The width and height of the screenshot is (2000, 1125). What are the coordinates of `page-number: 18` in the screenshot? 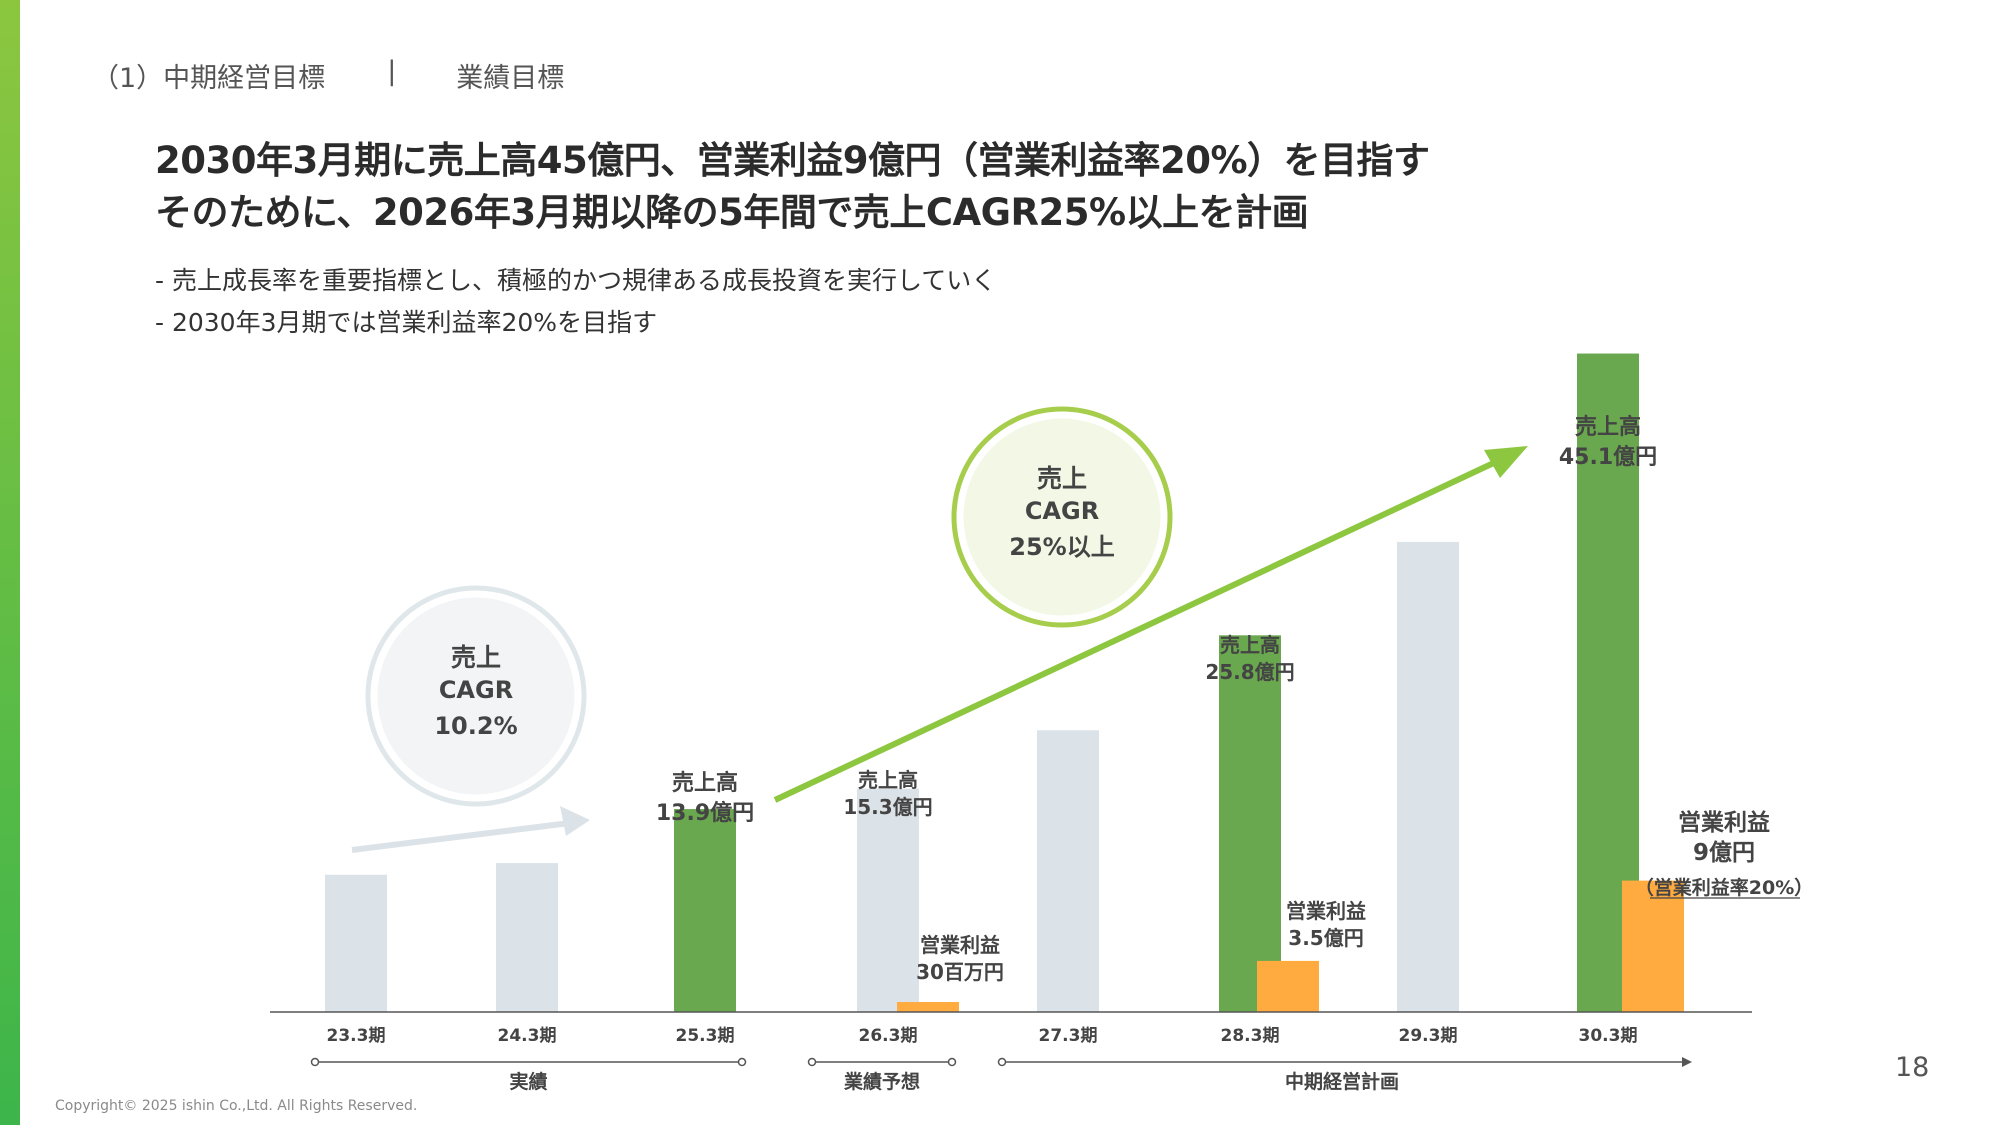 It's located at (1912, 1067).